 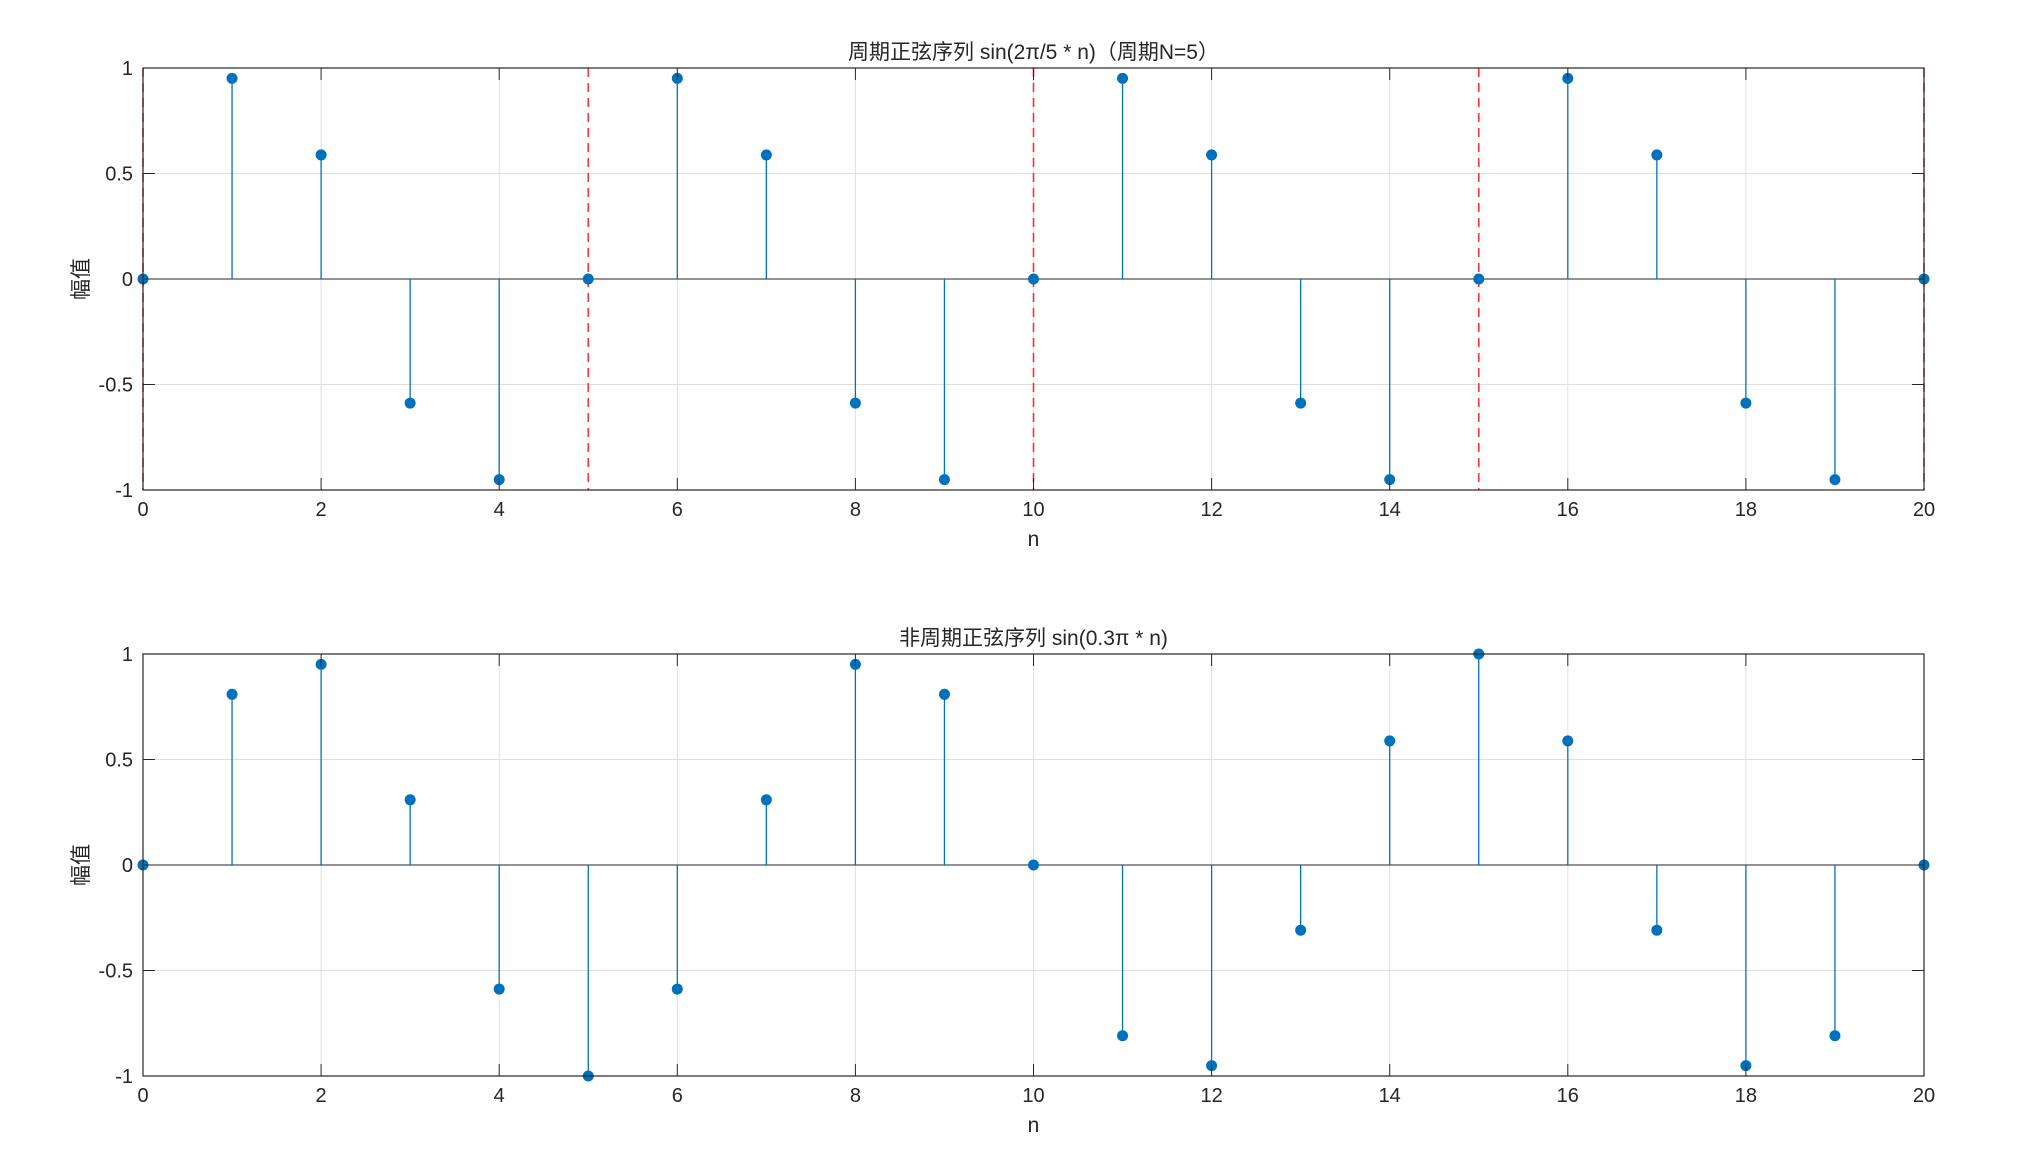 What do you see at coordinates (116, 972) in the screenshot?
I see `bottom-chart-ytick-label-1: -0.5` at bounding box center [116, 972].